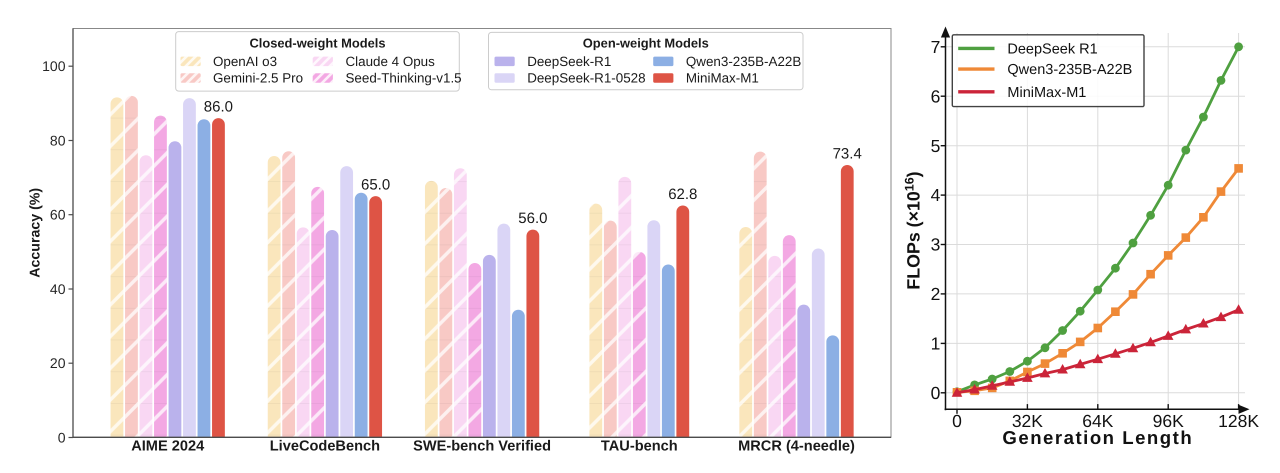 The width and height of the screenshot is (1280, 473). Describe the element at coordinates (847, 154) in the screenshot. I see `svg-text: 73.4` at that location.